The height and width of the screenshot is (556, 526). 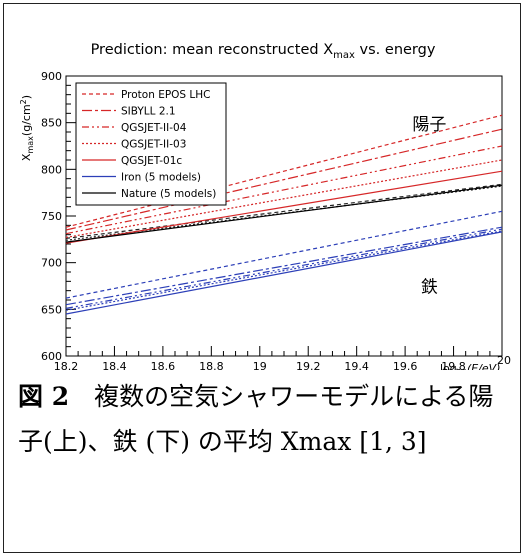 I want to click on chart-annotation: 鉄, so click(x=429, y=288).